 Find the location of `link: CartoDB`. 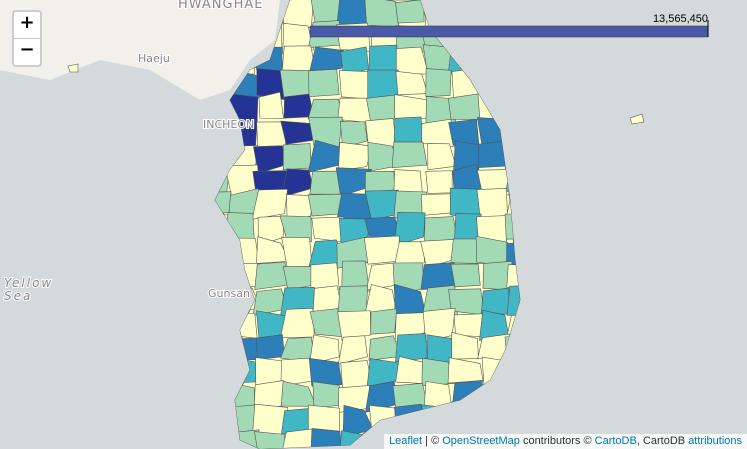

link: CartoDB is located at coordinates (615, 441).